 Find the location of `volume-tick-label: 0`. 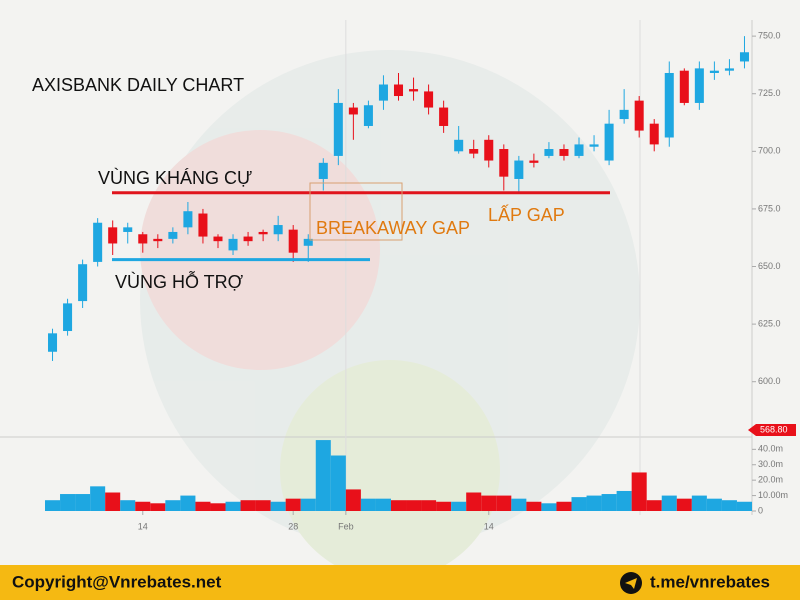

volume-tick-label: 0 is located at coordinates (760, 510).